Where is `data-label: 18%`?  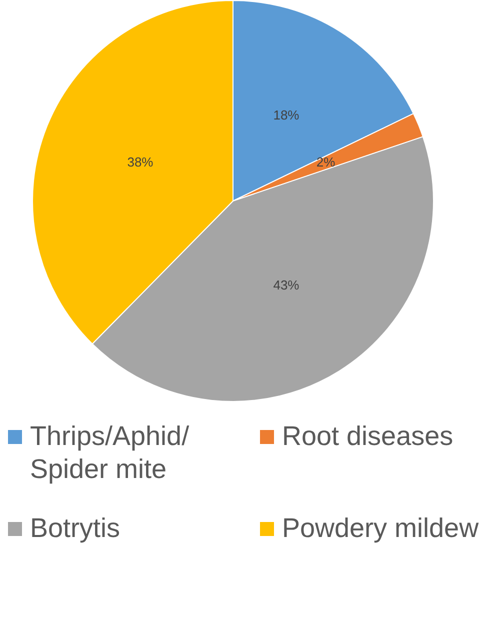
data-label: 18% is located at coordinates (286, 115).